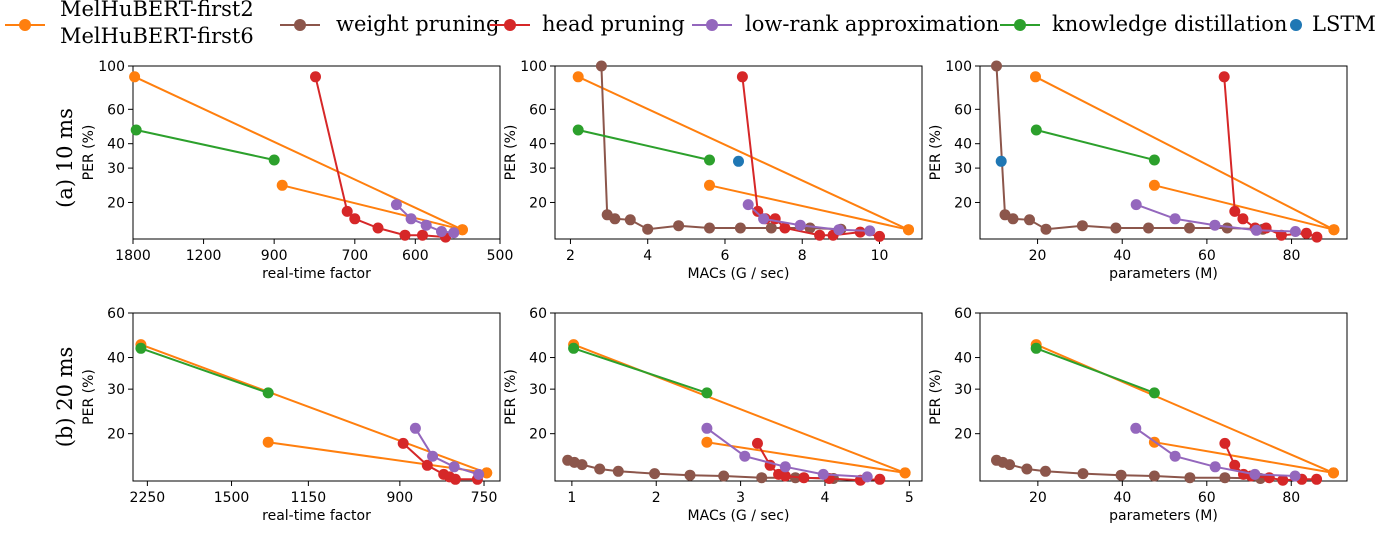 The width and height of the screenshot is (1387, 533). Describe the element at coordinates (1344, 24) in the screenshot. I see `legend-label-lstm: LSTM` at that location.